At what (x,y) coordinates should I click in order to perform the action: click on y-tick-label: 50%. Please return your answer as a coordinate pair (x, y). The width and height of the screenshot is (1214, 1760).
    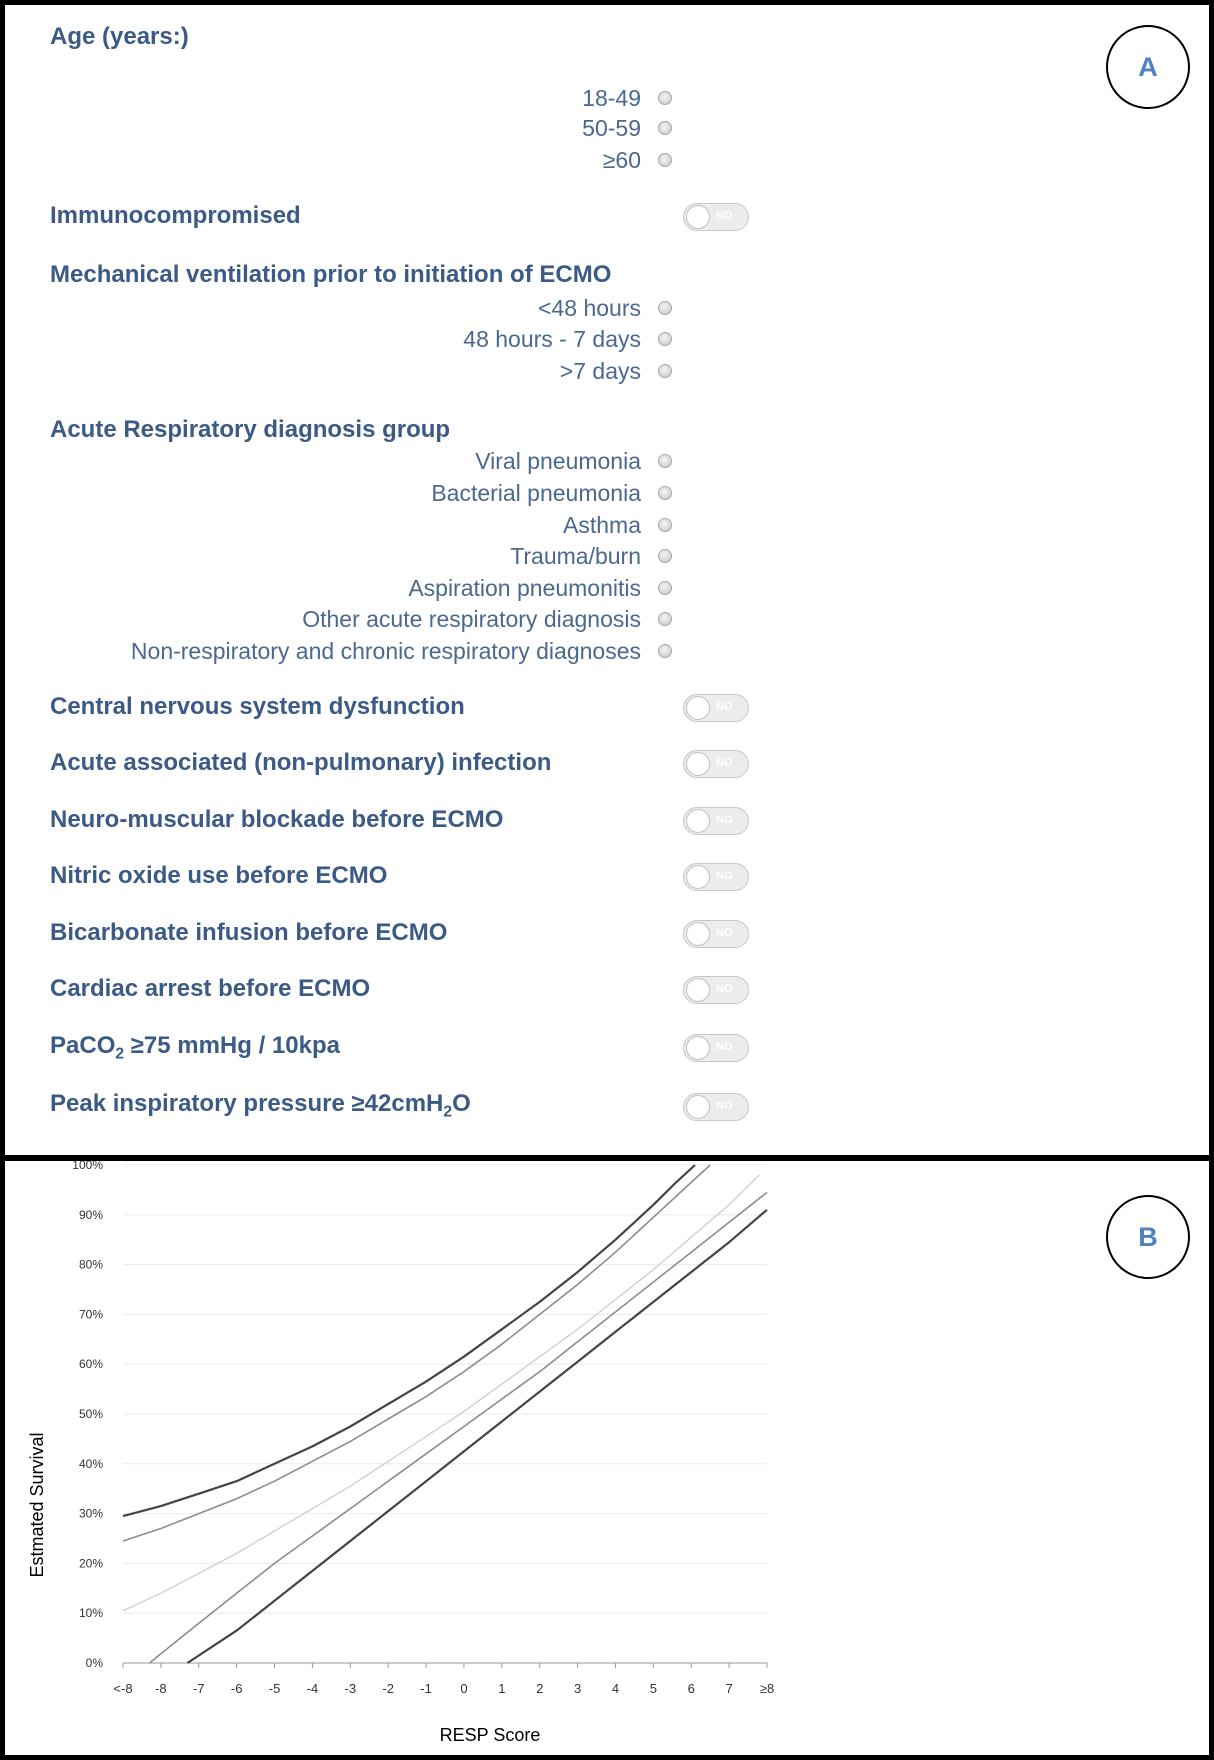
    Looking at the image, I should click on (91, 1414).